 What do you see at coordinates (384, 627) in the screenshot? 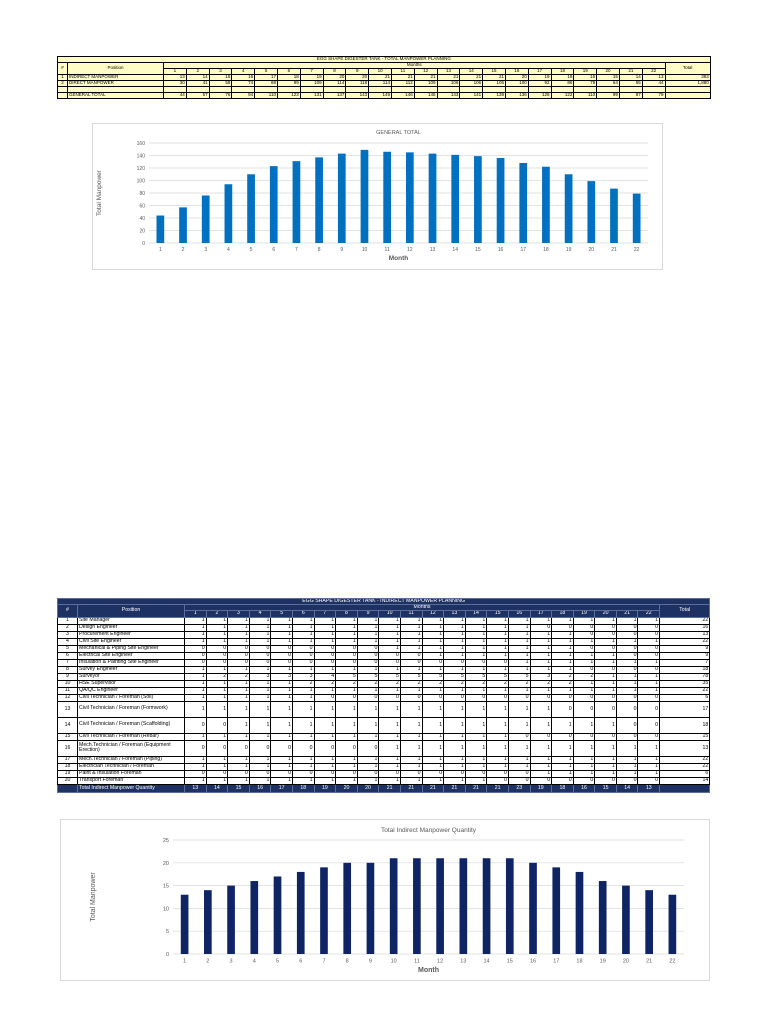
I see `table-row: 2 Design Engineer 1 1 1 1 1 1 1 1 1 1 1 1 1 1 1 1 0 0 0 0 0 0 16` at bounding box center [384, 627].